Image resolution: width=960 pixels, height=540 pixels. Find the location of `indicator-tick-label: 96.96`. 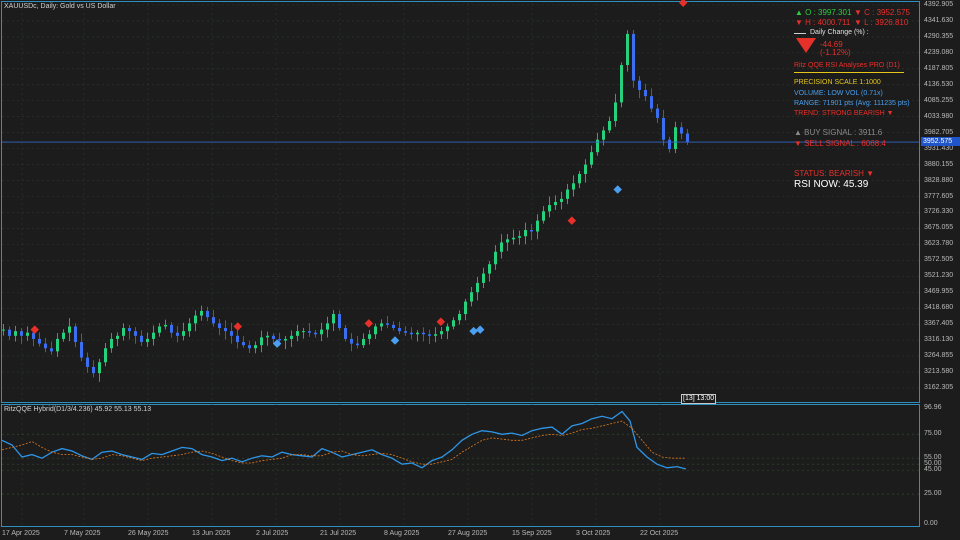

indicator-tick-label: 96.96 is located at coordinates (933, 407).